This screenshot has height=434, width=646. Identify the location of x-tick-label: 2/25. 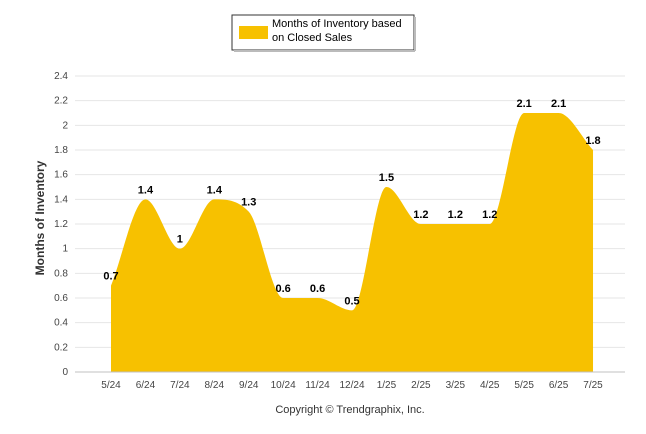
(421, 385).